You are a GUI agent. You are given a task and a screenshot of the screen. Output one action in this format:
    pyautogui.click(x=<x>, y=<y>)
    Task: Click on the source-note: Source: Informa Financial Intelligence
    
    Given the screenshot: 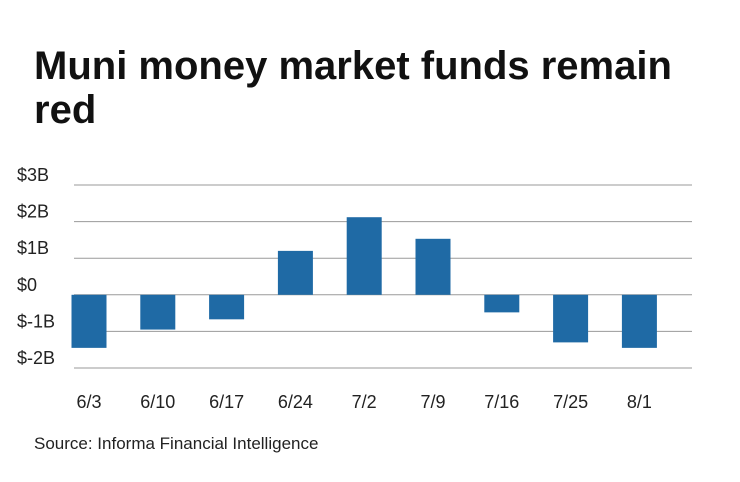 What is the action you would take?
    pyautogui.click(x=176, y=443)
    